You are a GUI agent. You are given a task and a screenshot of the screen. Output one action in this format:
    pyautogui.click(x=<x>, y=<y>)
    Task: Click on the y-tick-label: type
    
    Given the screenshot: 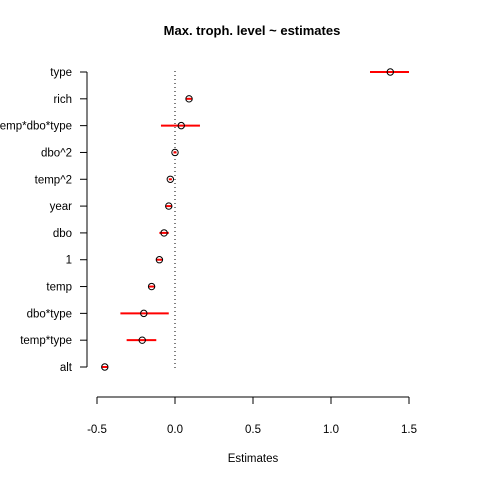 What is the action you would take?
    pyautogui.click(x=61, y=73)
    